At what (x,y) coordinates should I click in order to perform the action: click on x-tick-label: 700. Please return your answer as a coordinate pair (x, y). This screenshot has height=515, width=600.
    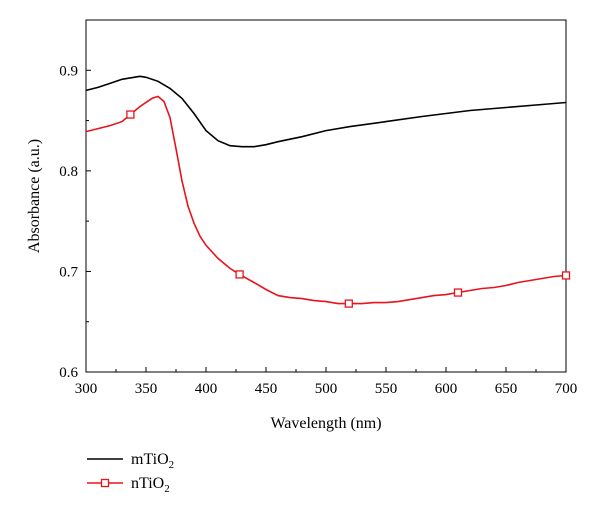
    Looking at the image, I should click on (566, 389).